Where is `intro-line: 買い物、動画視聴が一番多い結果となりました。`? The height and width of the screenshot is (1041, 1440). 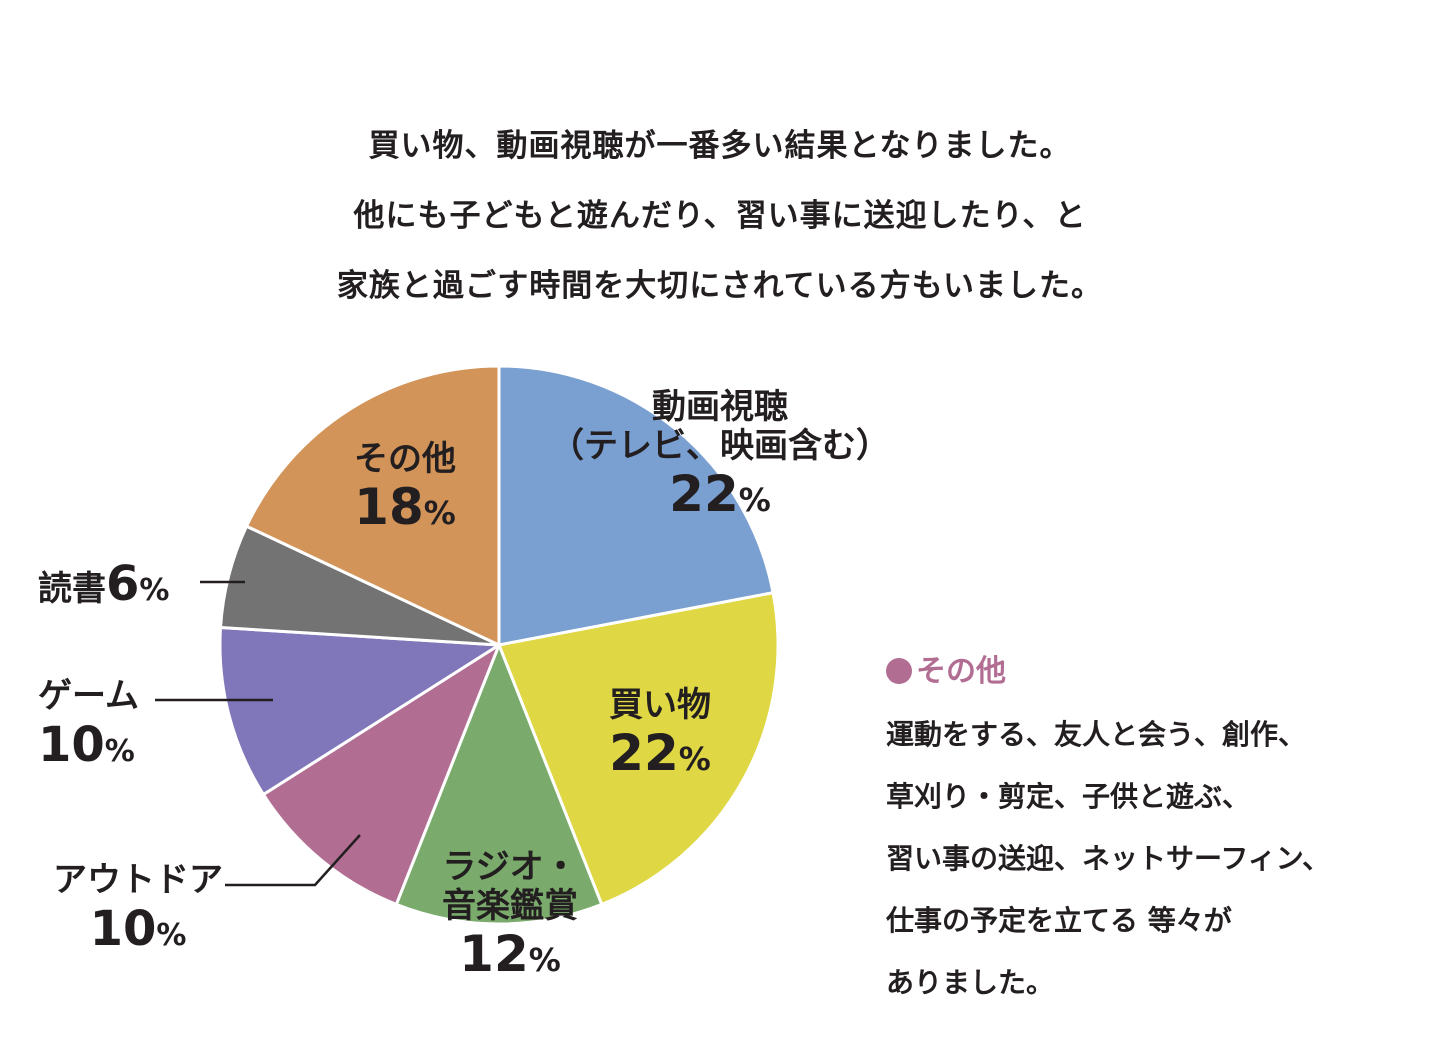 intro-line: 買い物、動画視聴が一番多い結果となりました。 is located at coordinates (720, 146).